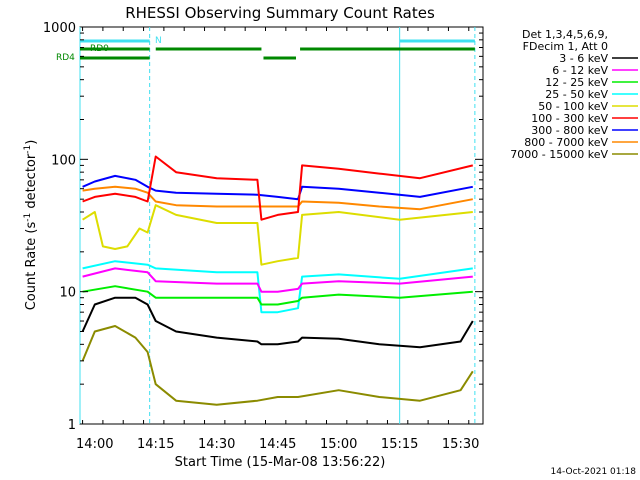 The height and width of the screenshot is (480, 640). I want to click on flag-label: N, so click(158, 41).